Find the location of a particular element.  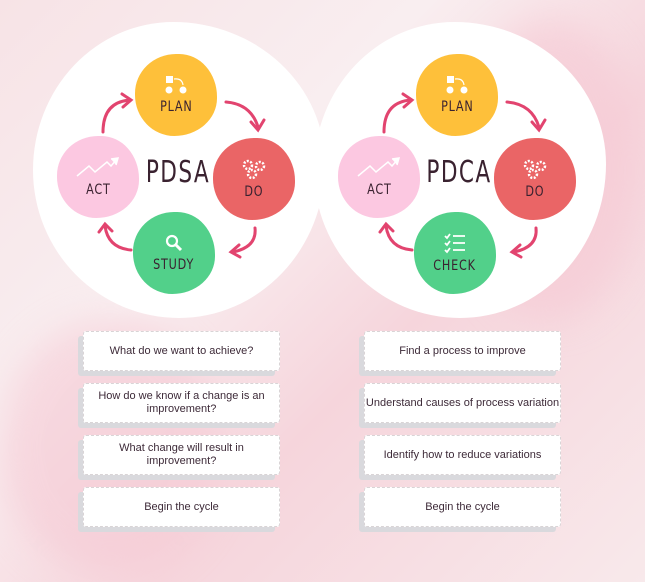

arrow-study-to-act is located at coordinates (118, 238).